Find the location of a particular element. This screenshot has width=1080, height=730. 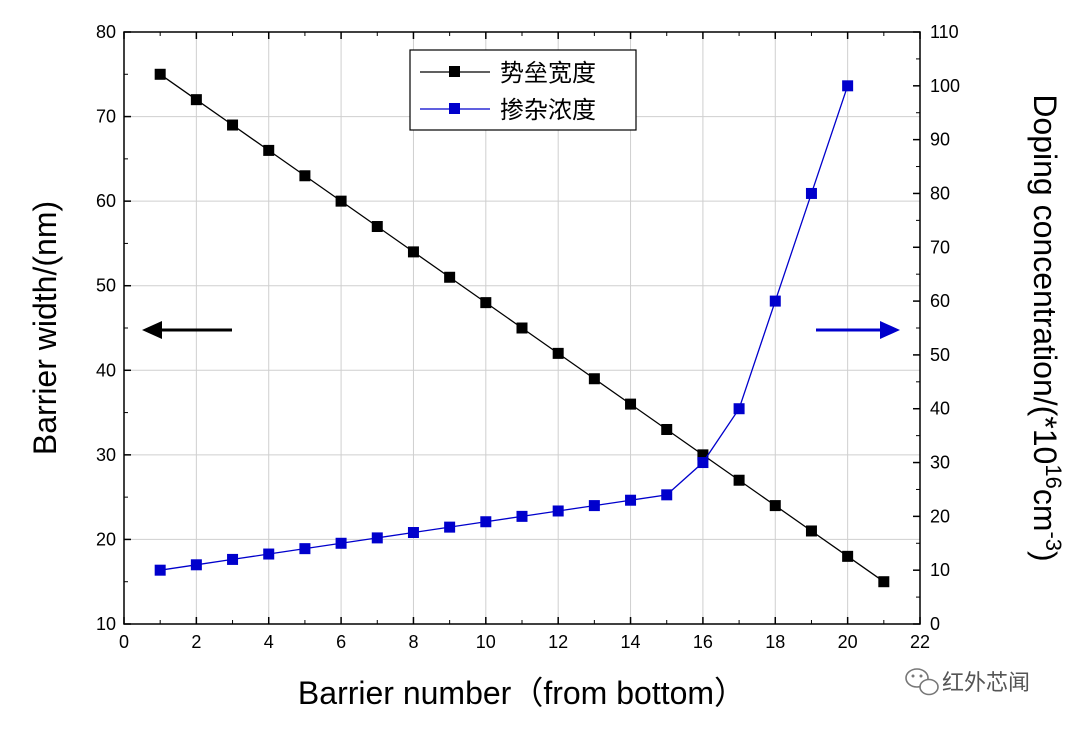

x-tick-label: 4 is located at coordinates (269, 642).